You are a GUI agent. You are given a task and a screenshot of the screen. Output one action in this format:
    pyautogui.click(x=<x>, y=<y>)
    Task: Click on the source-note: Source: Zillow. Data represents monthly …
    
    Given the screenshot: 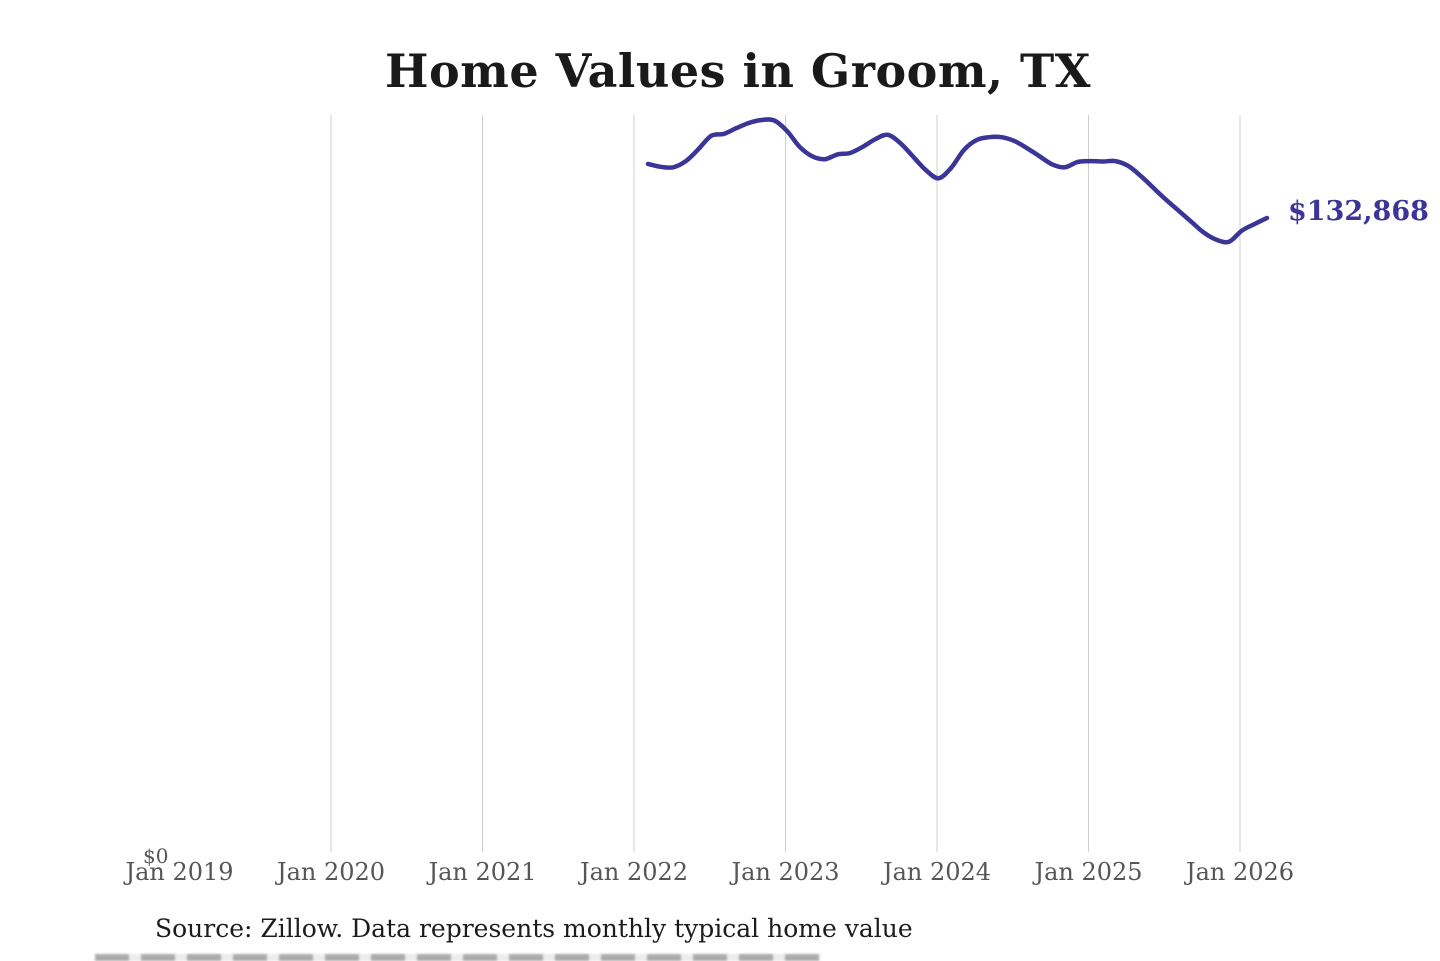 What is the action you would take?
    pyautogui.click(x=534, y=928)
    